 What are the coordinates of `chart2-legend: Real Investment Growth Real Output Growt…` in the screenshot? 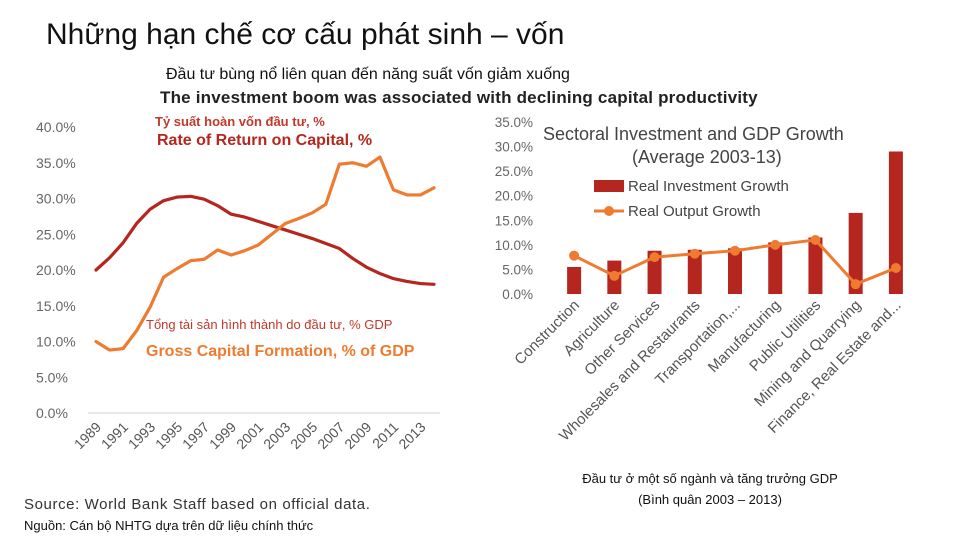 It's located at (691, 199).